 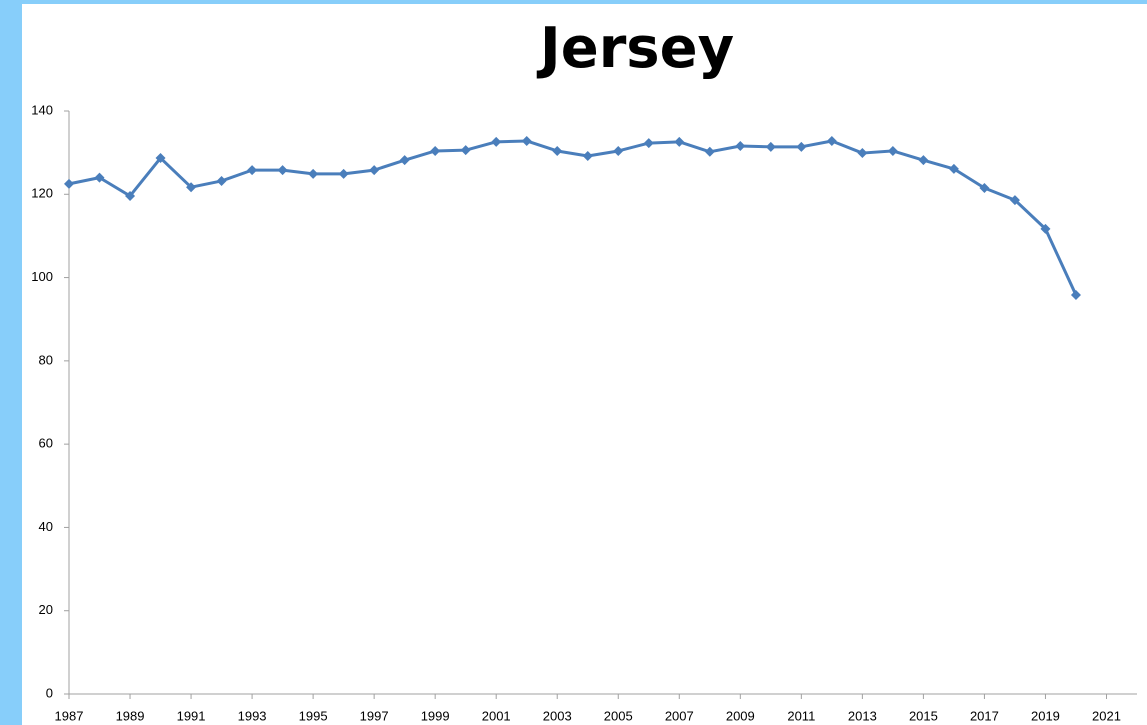 What do you see at coordinates (573, 2) in the screenshot?
I see `top-border` at bounding box center [573, 2].